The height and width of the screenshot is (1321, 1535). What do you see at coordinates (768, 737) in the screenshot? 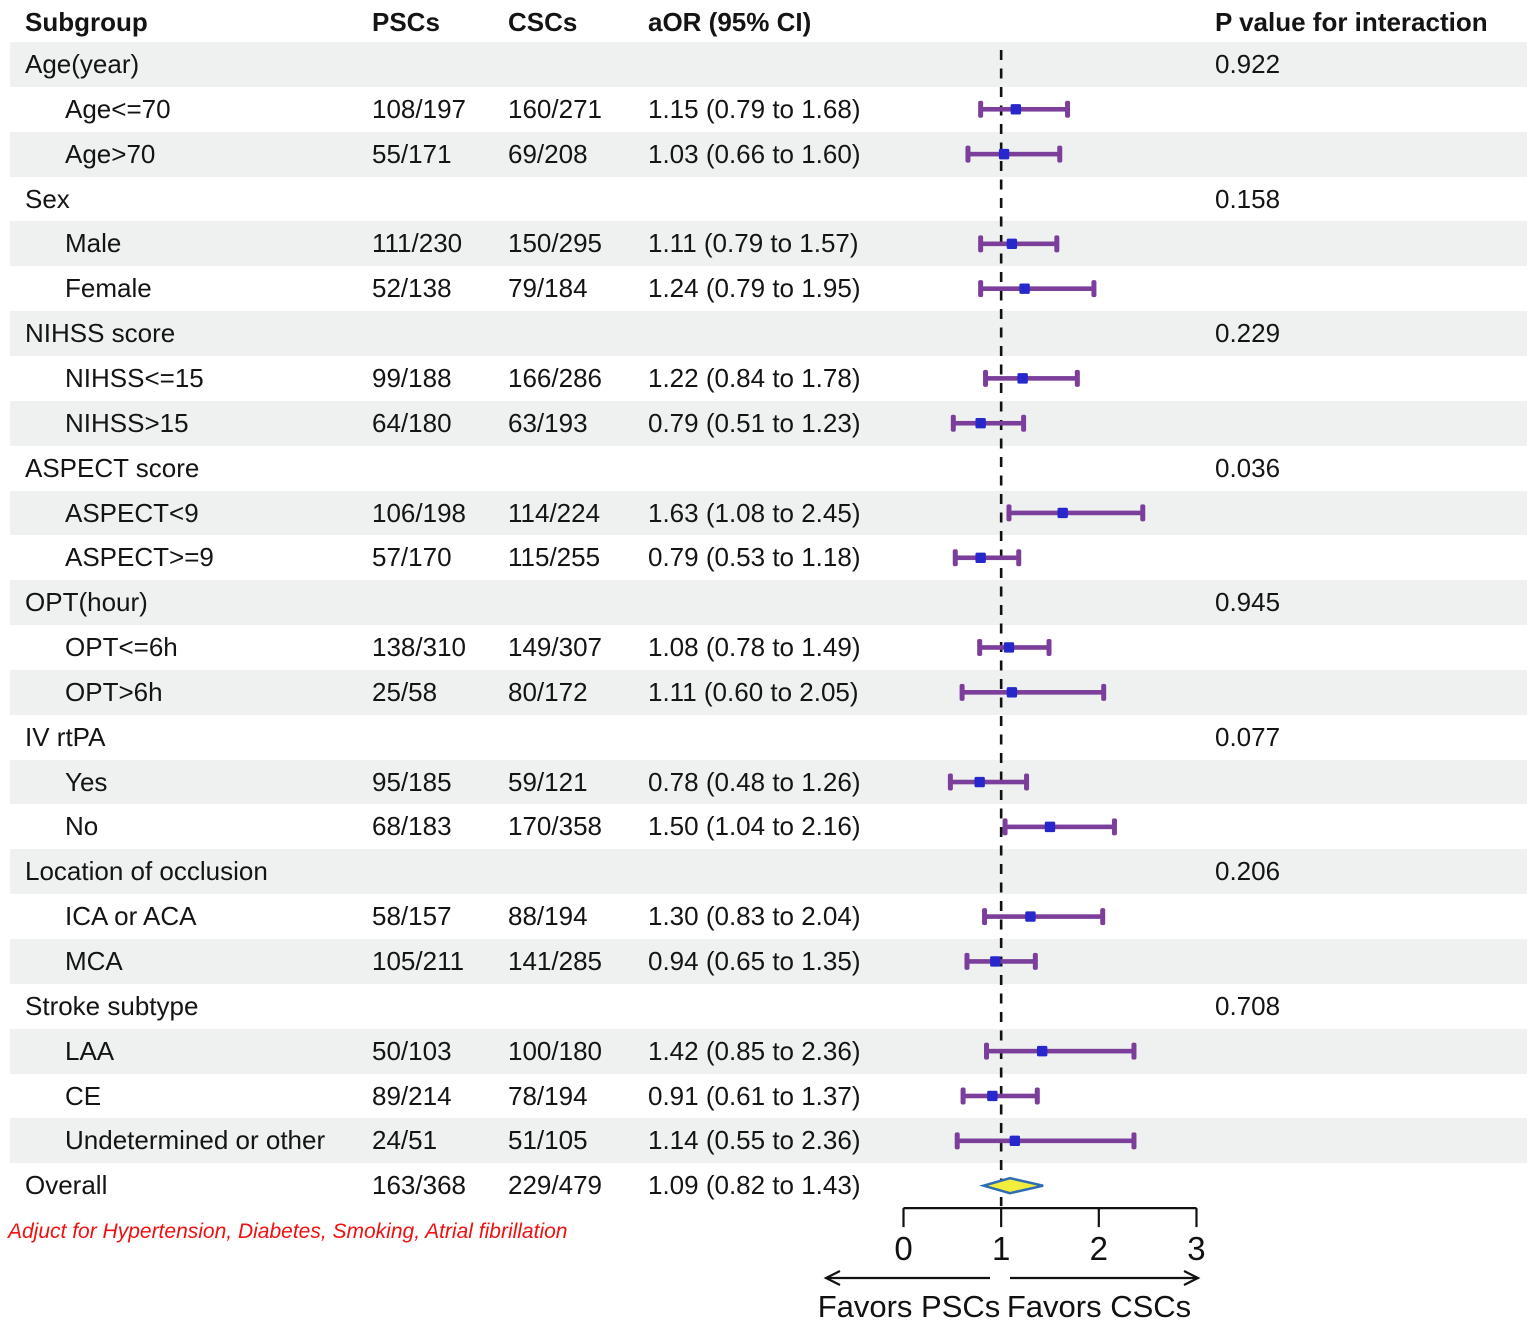
I see `table-group-row: IV rtPA 0.077` at bounding box center [768, 737].